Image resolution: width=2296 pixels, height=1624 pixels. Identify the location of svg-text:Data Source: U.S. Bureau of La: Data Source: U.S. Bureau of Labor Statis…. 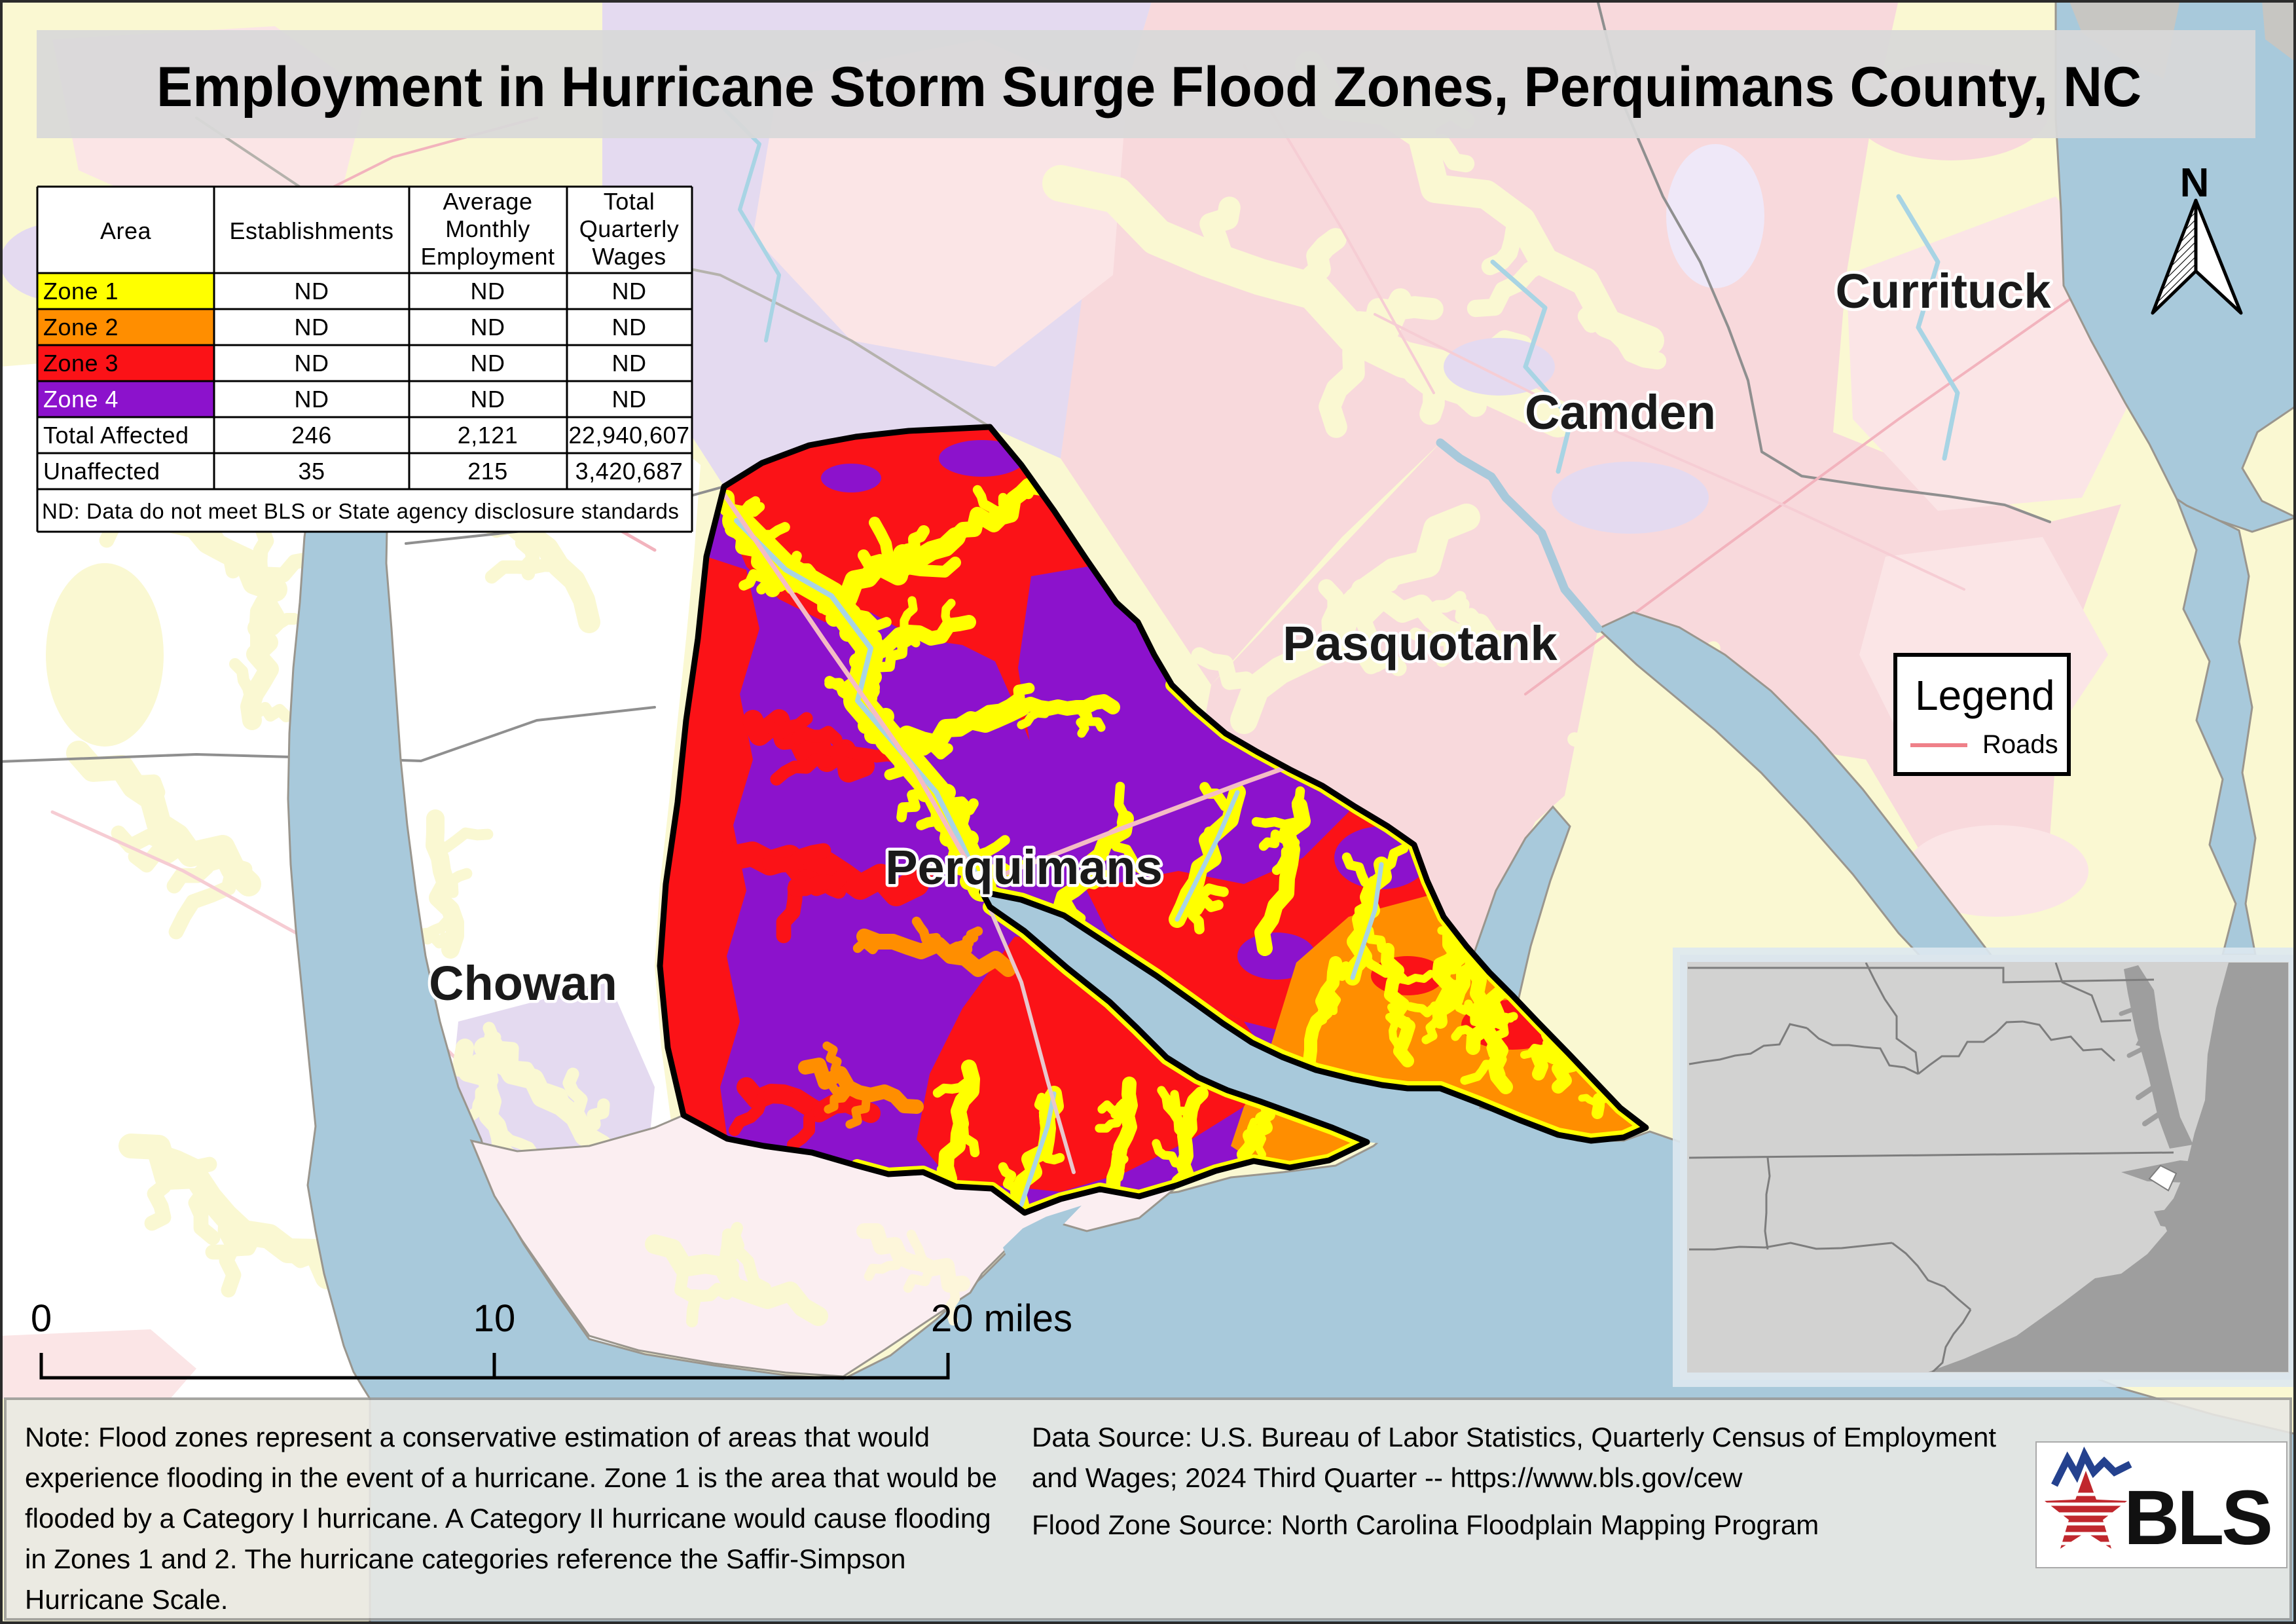
(1514, 1437).